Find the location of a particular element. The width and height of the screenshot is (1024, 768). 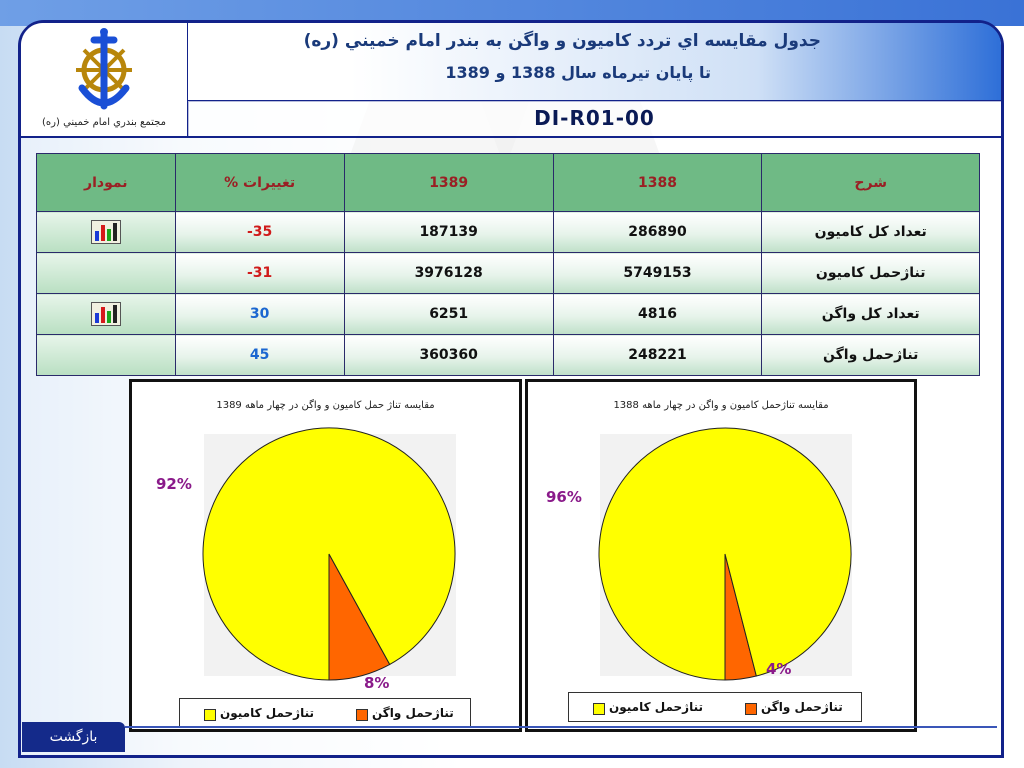

anchor-wheel-logo-icon is located at coordinates (104, 69).